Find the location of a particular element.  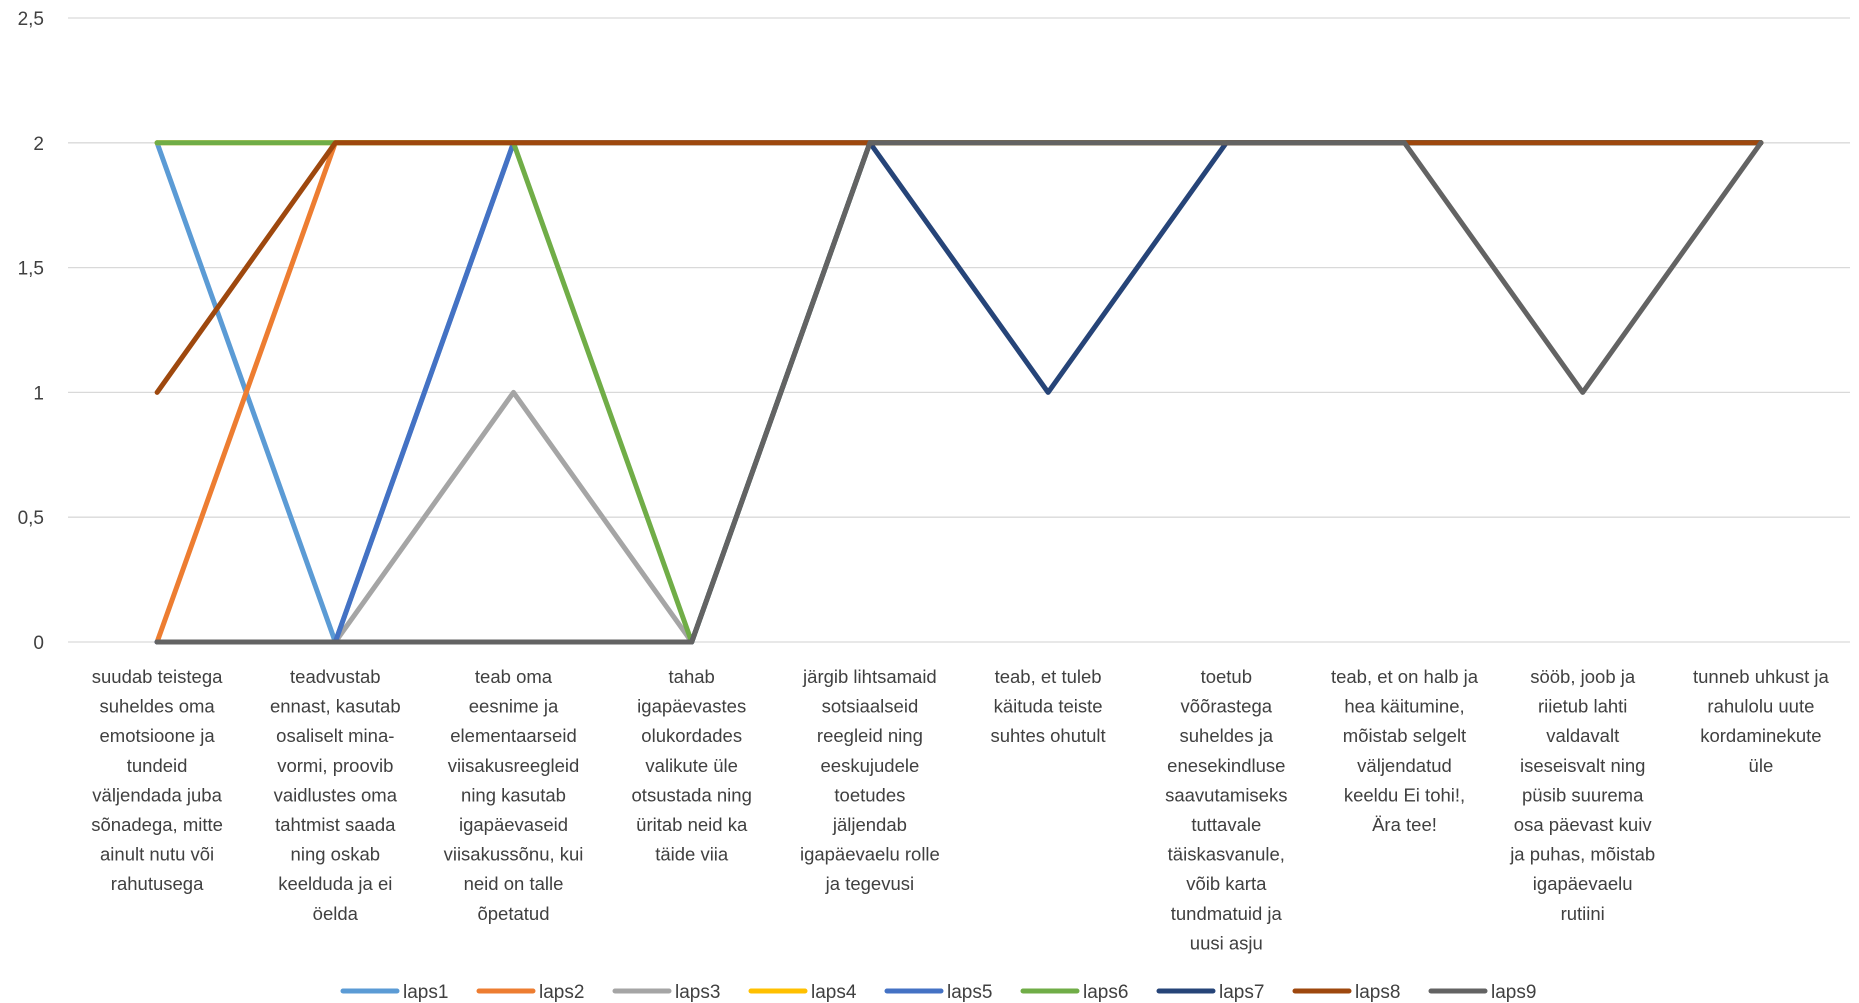

legend-item-laps5: laps5 is located at coordinates (938, 992).